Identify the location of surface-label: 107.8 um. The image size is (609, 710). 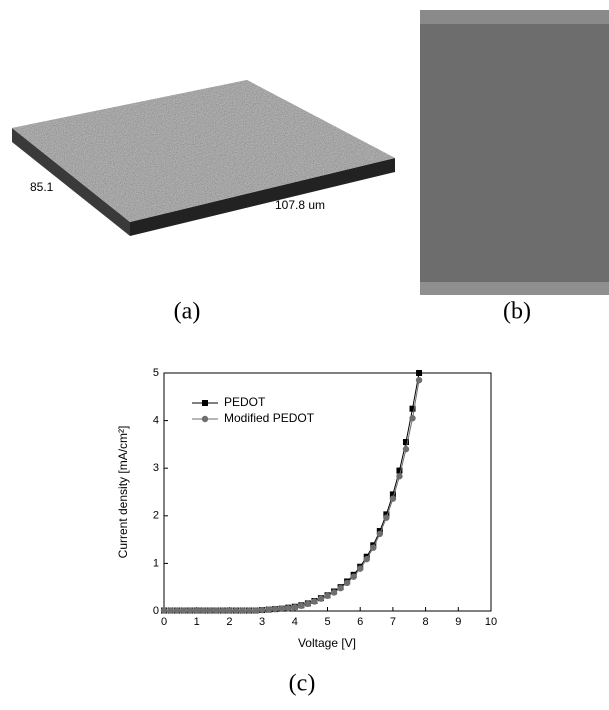
(300, 205).